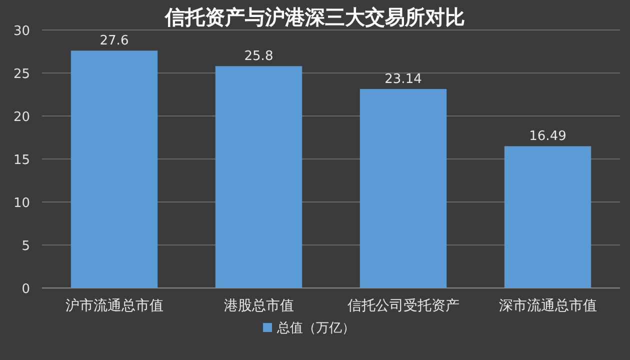  What do you see at coordinates (21, 203) in the screenshot?
I see `y-tick-label: 10` at bounding box center [21, 203].